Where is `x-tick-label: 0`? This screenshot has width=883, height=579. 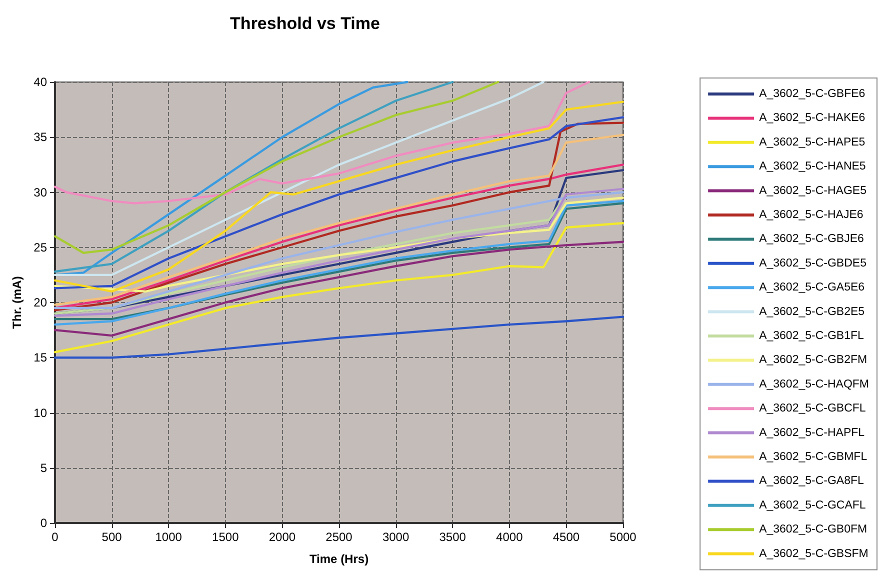 x-tick-label: 0 is located at coordinates (55, 537).